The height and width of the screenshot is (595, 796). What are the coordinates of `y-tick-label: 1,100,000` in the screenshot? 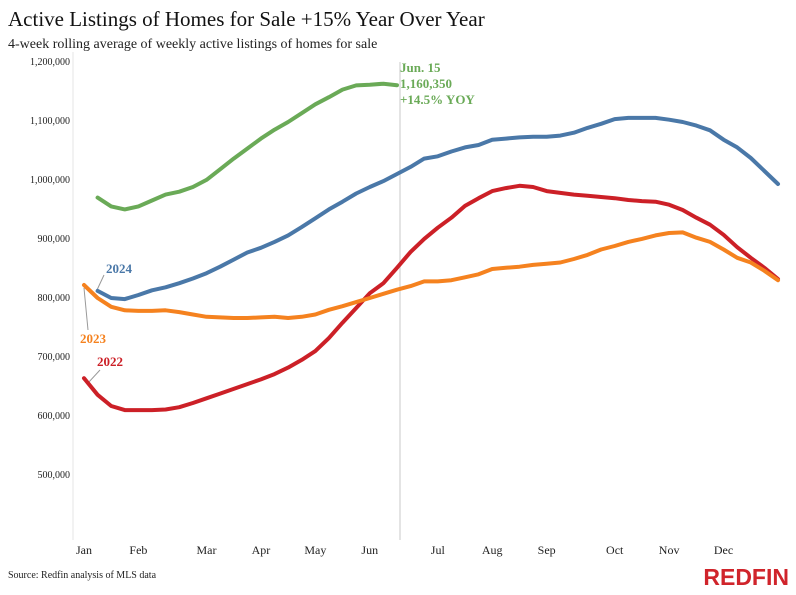 It's located at (50, 121).